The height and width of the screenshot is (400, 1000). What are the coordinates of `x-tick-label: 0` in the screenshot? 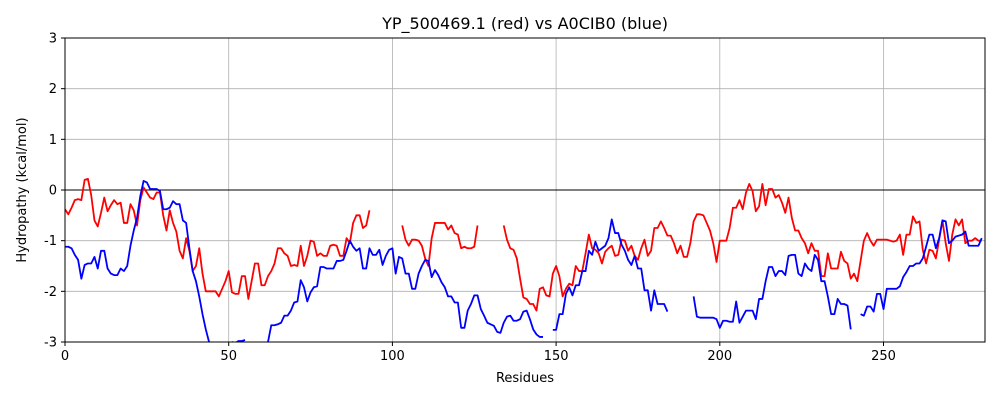 It's located at (65, 356).